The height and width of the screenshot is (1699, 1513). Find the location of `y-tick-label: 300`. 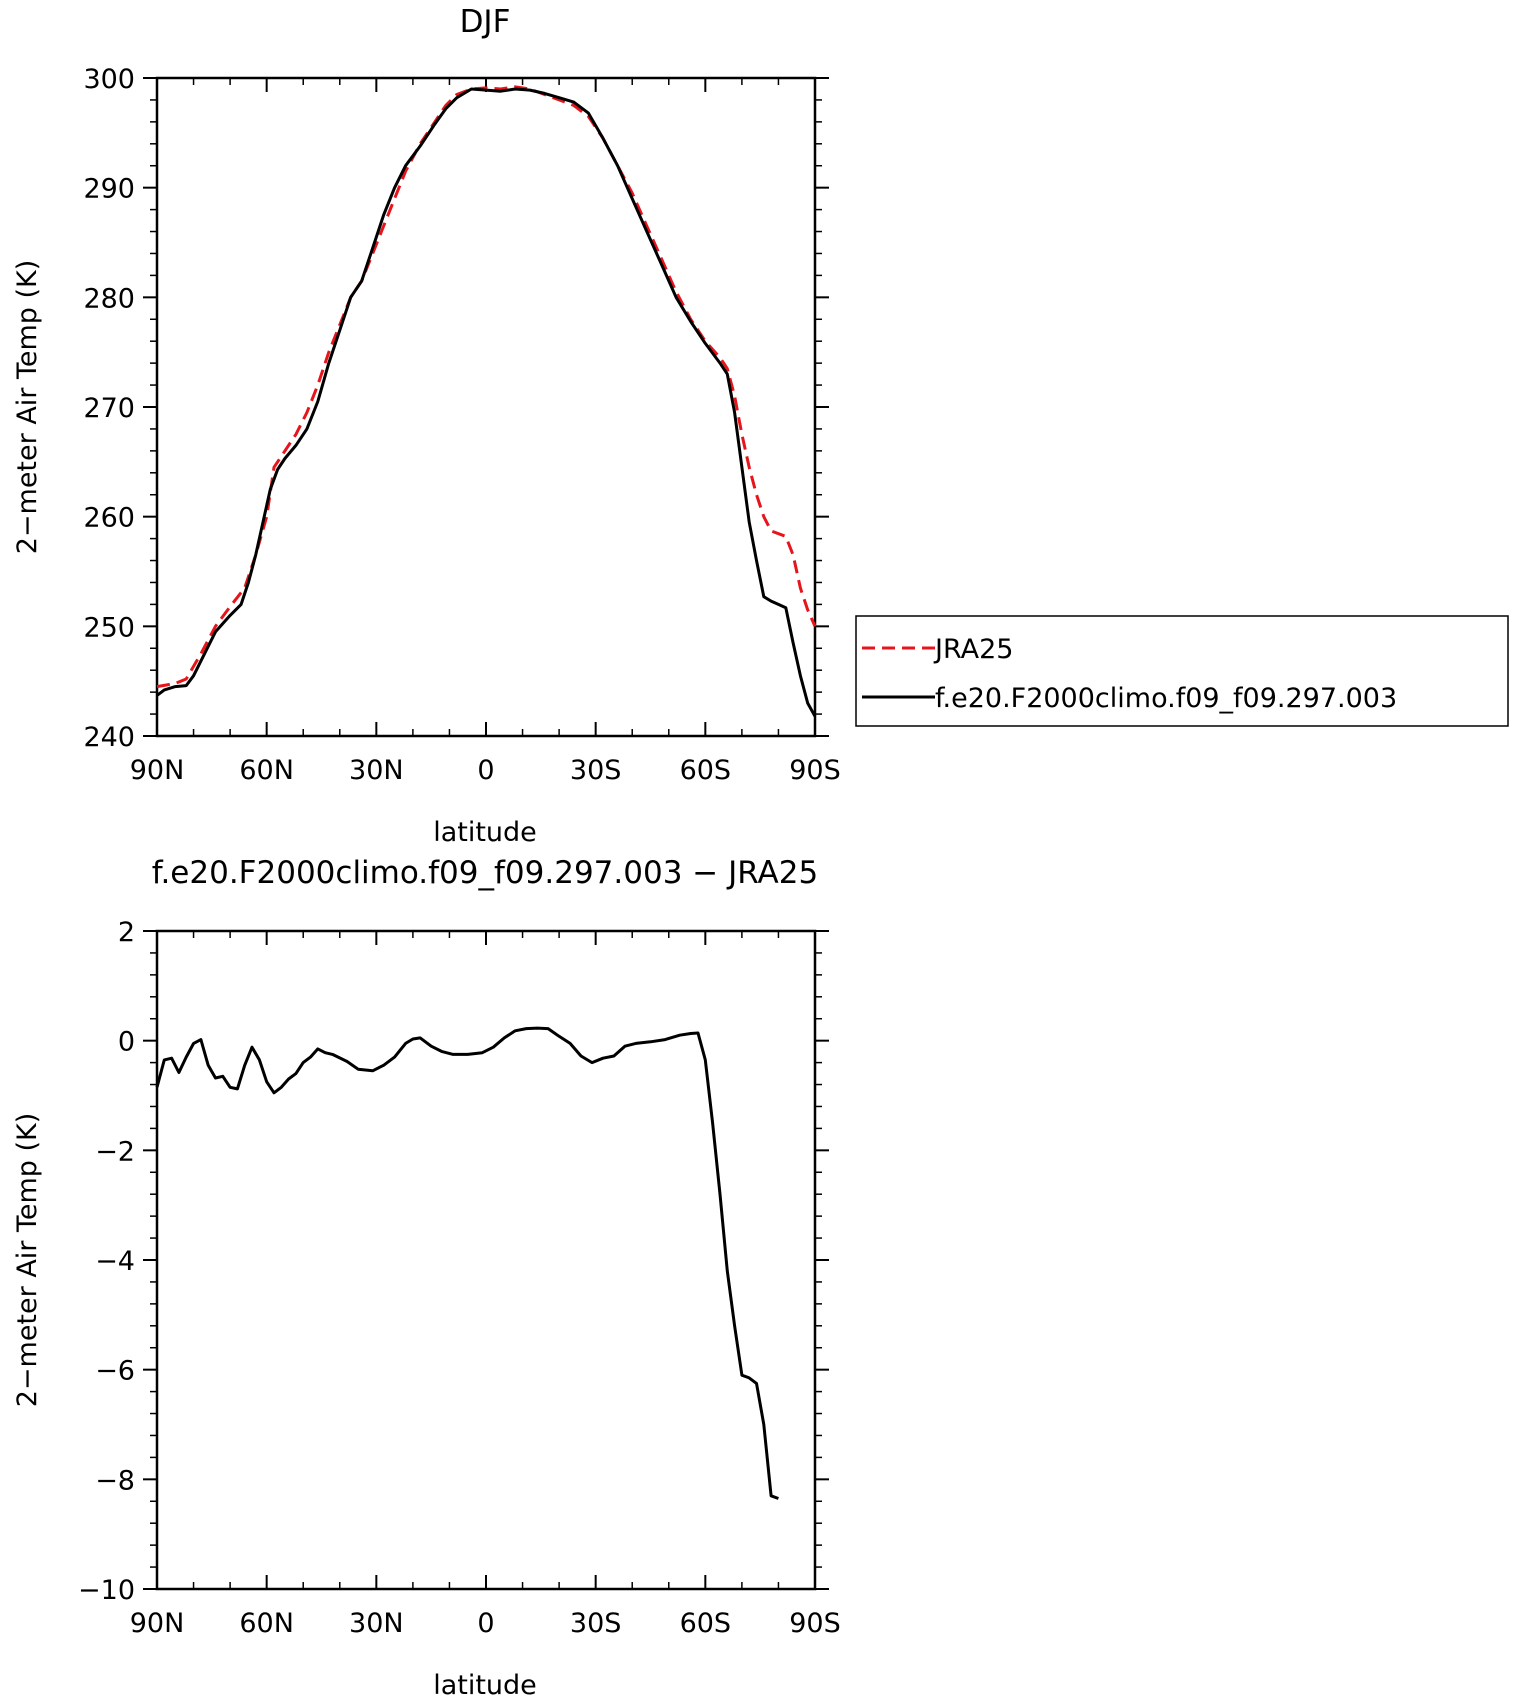

y-tick-label: 300 is located at coordinates (109, 79).